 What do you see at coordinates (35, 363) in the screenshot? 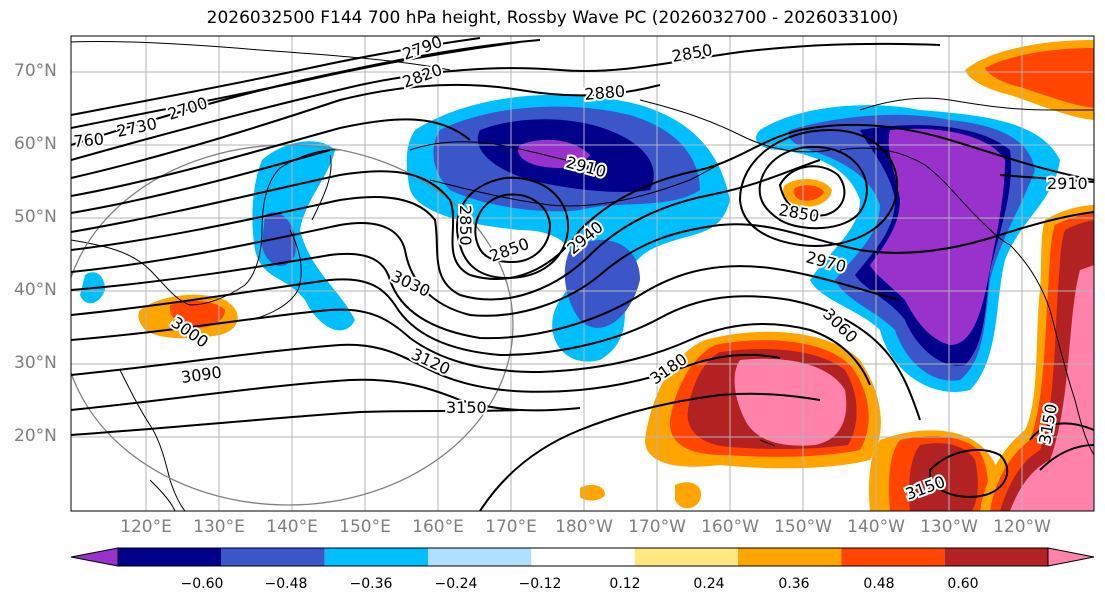
I see `lat-label: 30°N` at bounding box center [35, 363].